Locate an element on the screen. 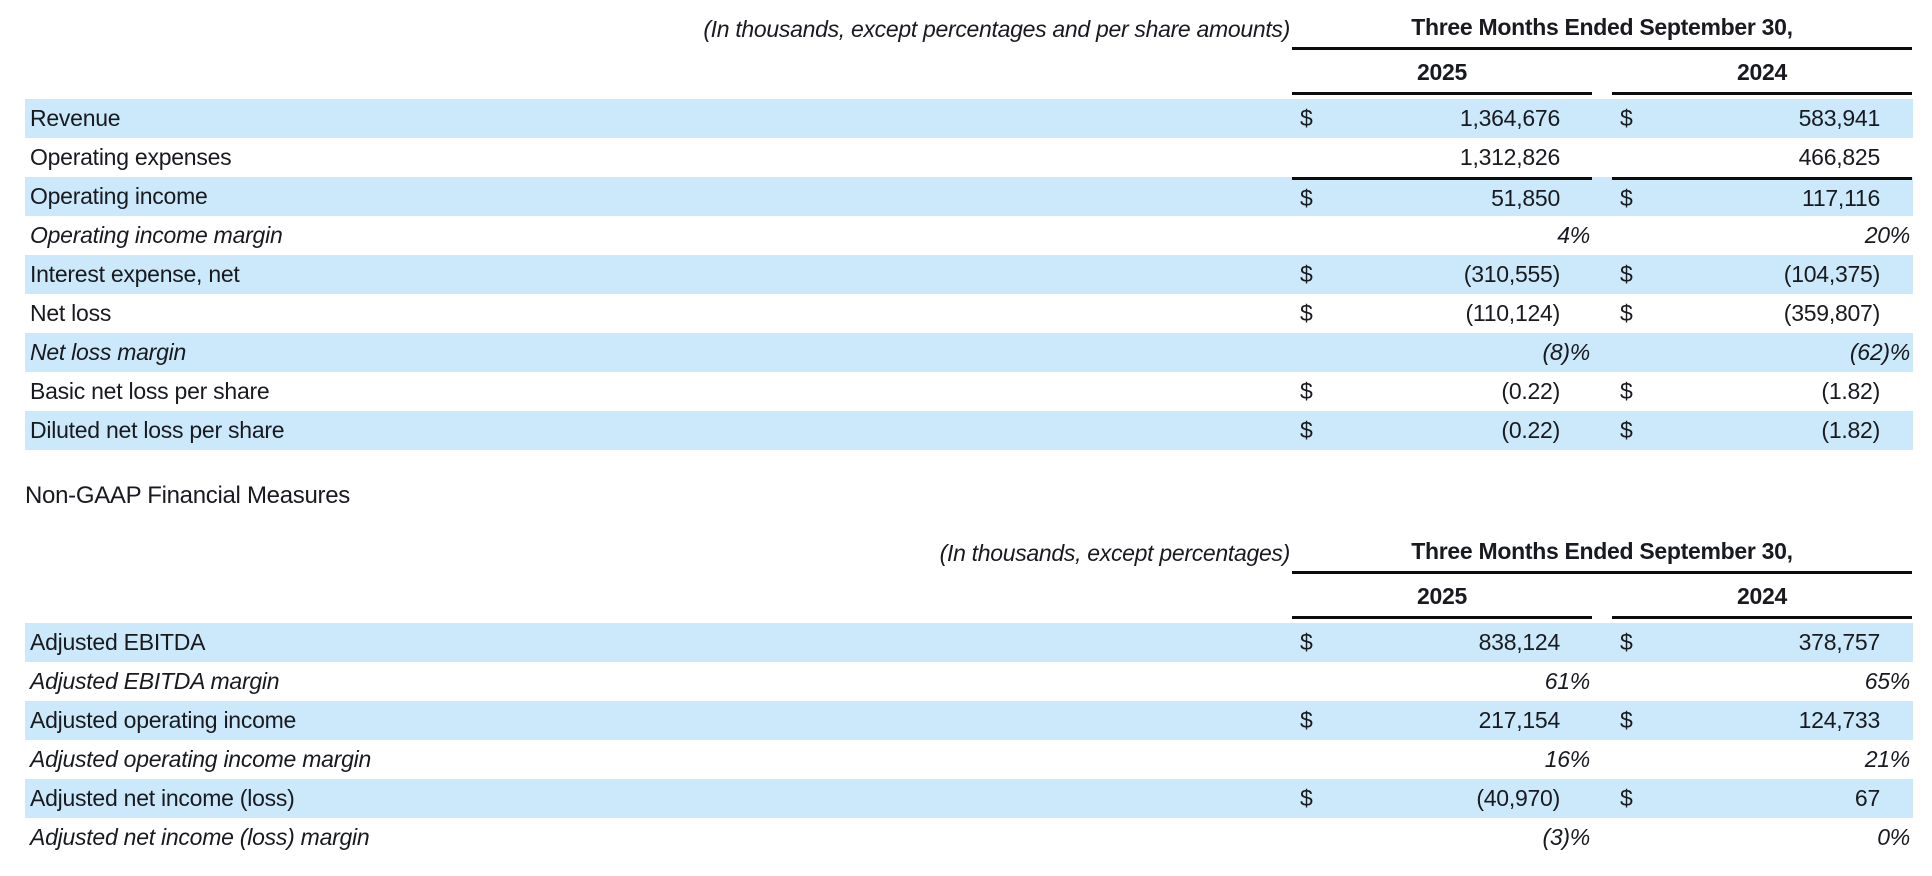  row-label: Operating income margin is located at coordinates (156, 235).